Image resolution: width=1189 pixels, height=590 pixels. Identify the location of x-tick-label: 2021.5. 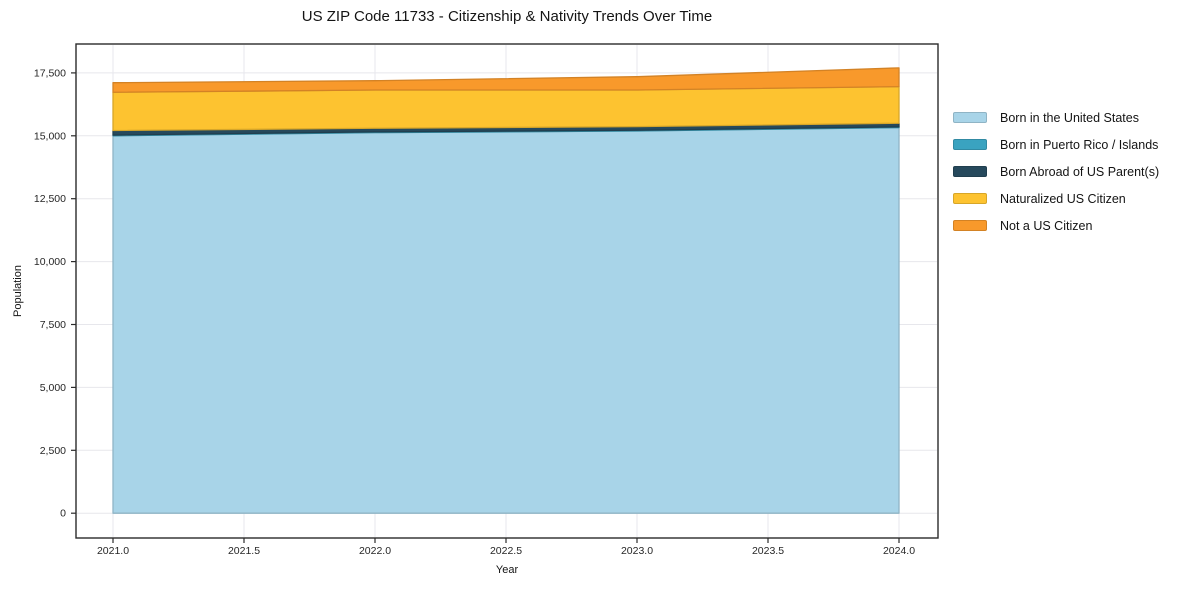
(244, 551).